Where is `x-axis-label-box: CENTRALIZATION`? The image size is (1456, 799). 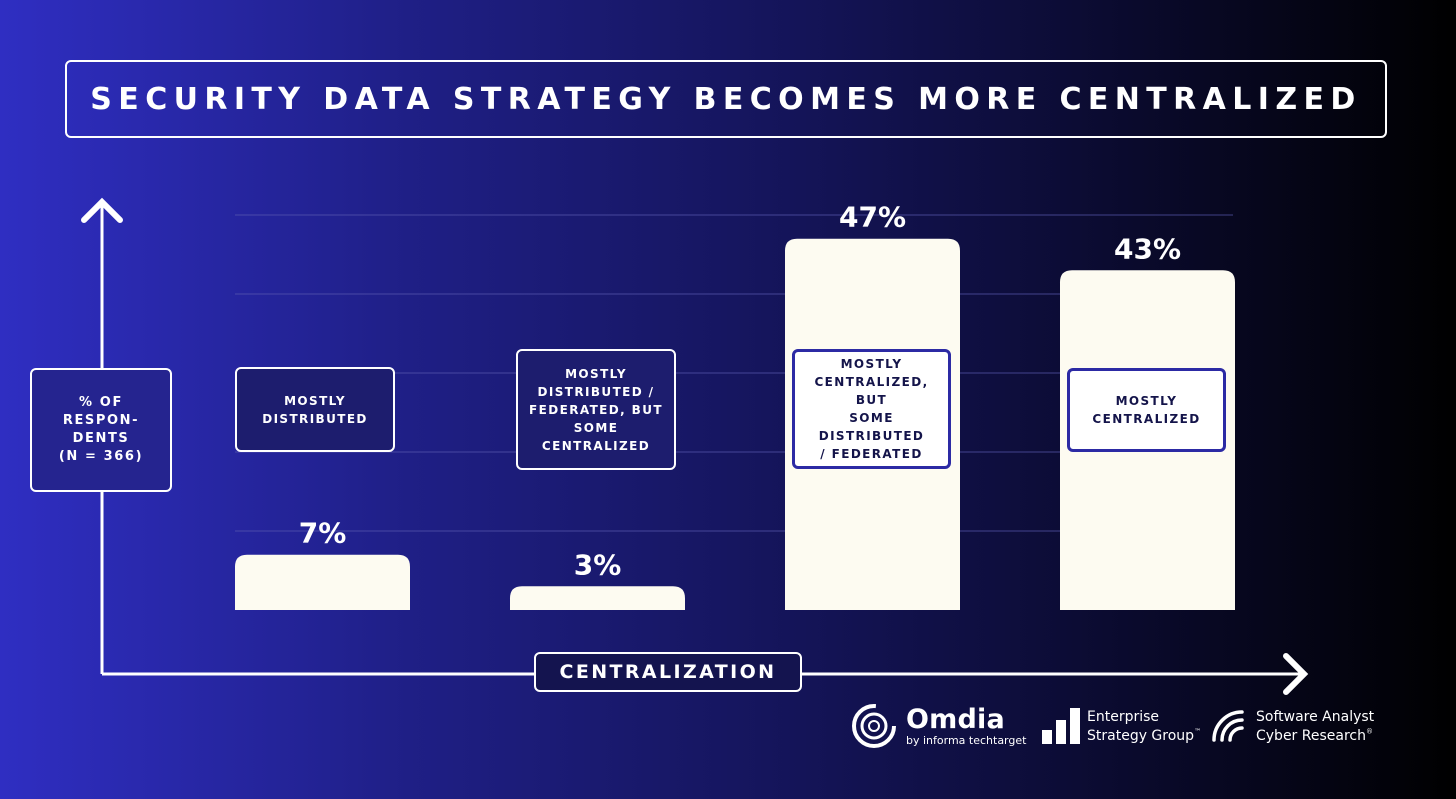
x-axis-label-box: CENTRALIZATION is located at coordinates (668, 672).